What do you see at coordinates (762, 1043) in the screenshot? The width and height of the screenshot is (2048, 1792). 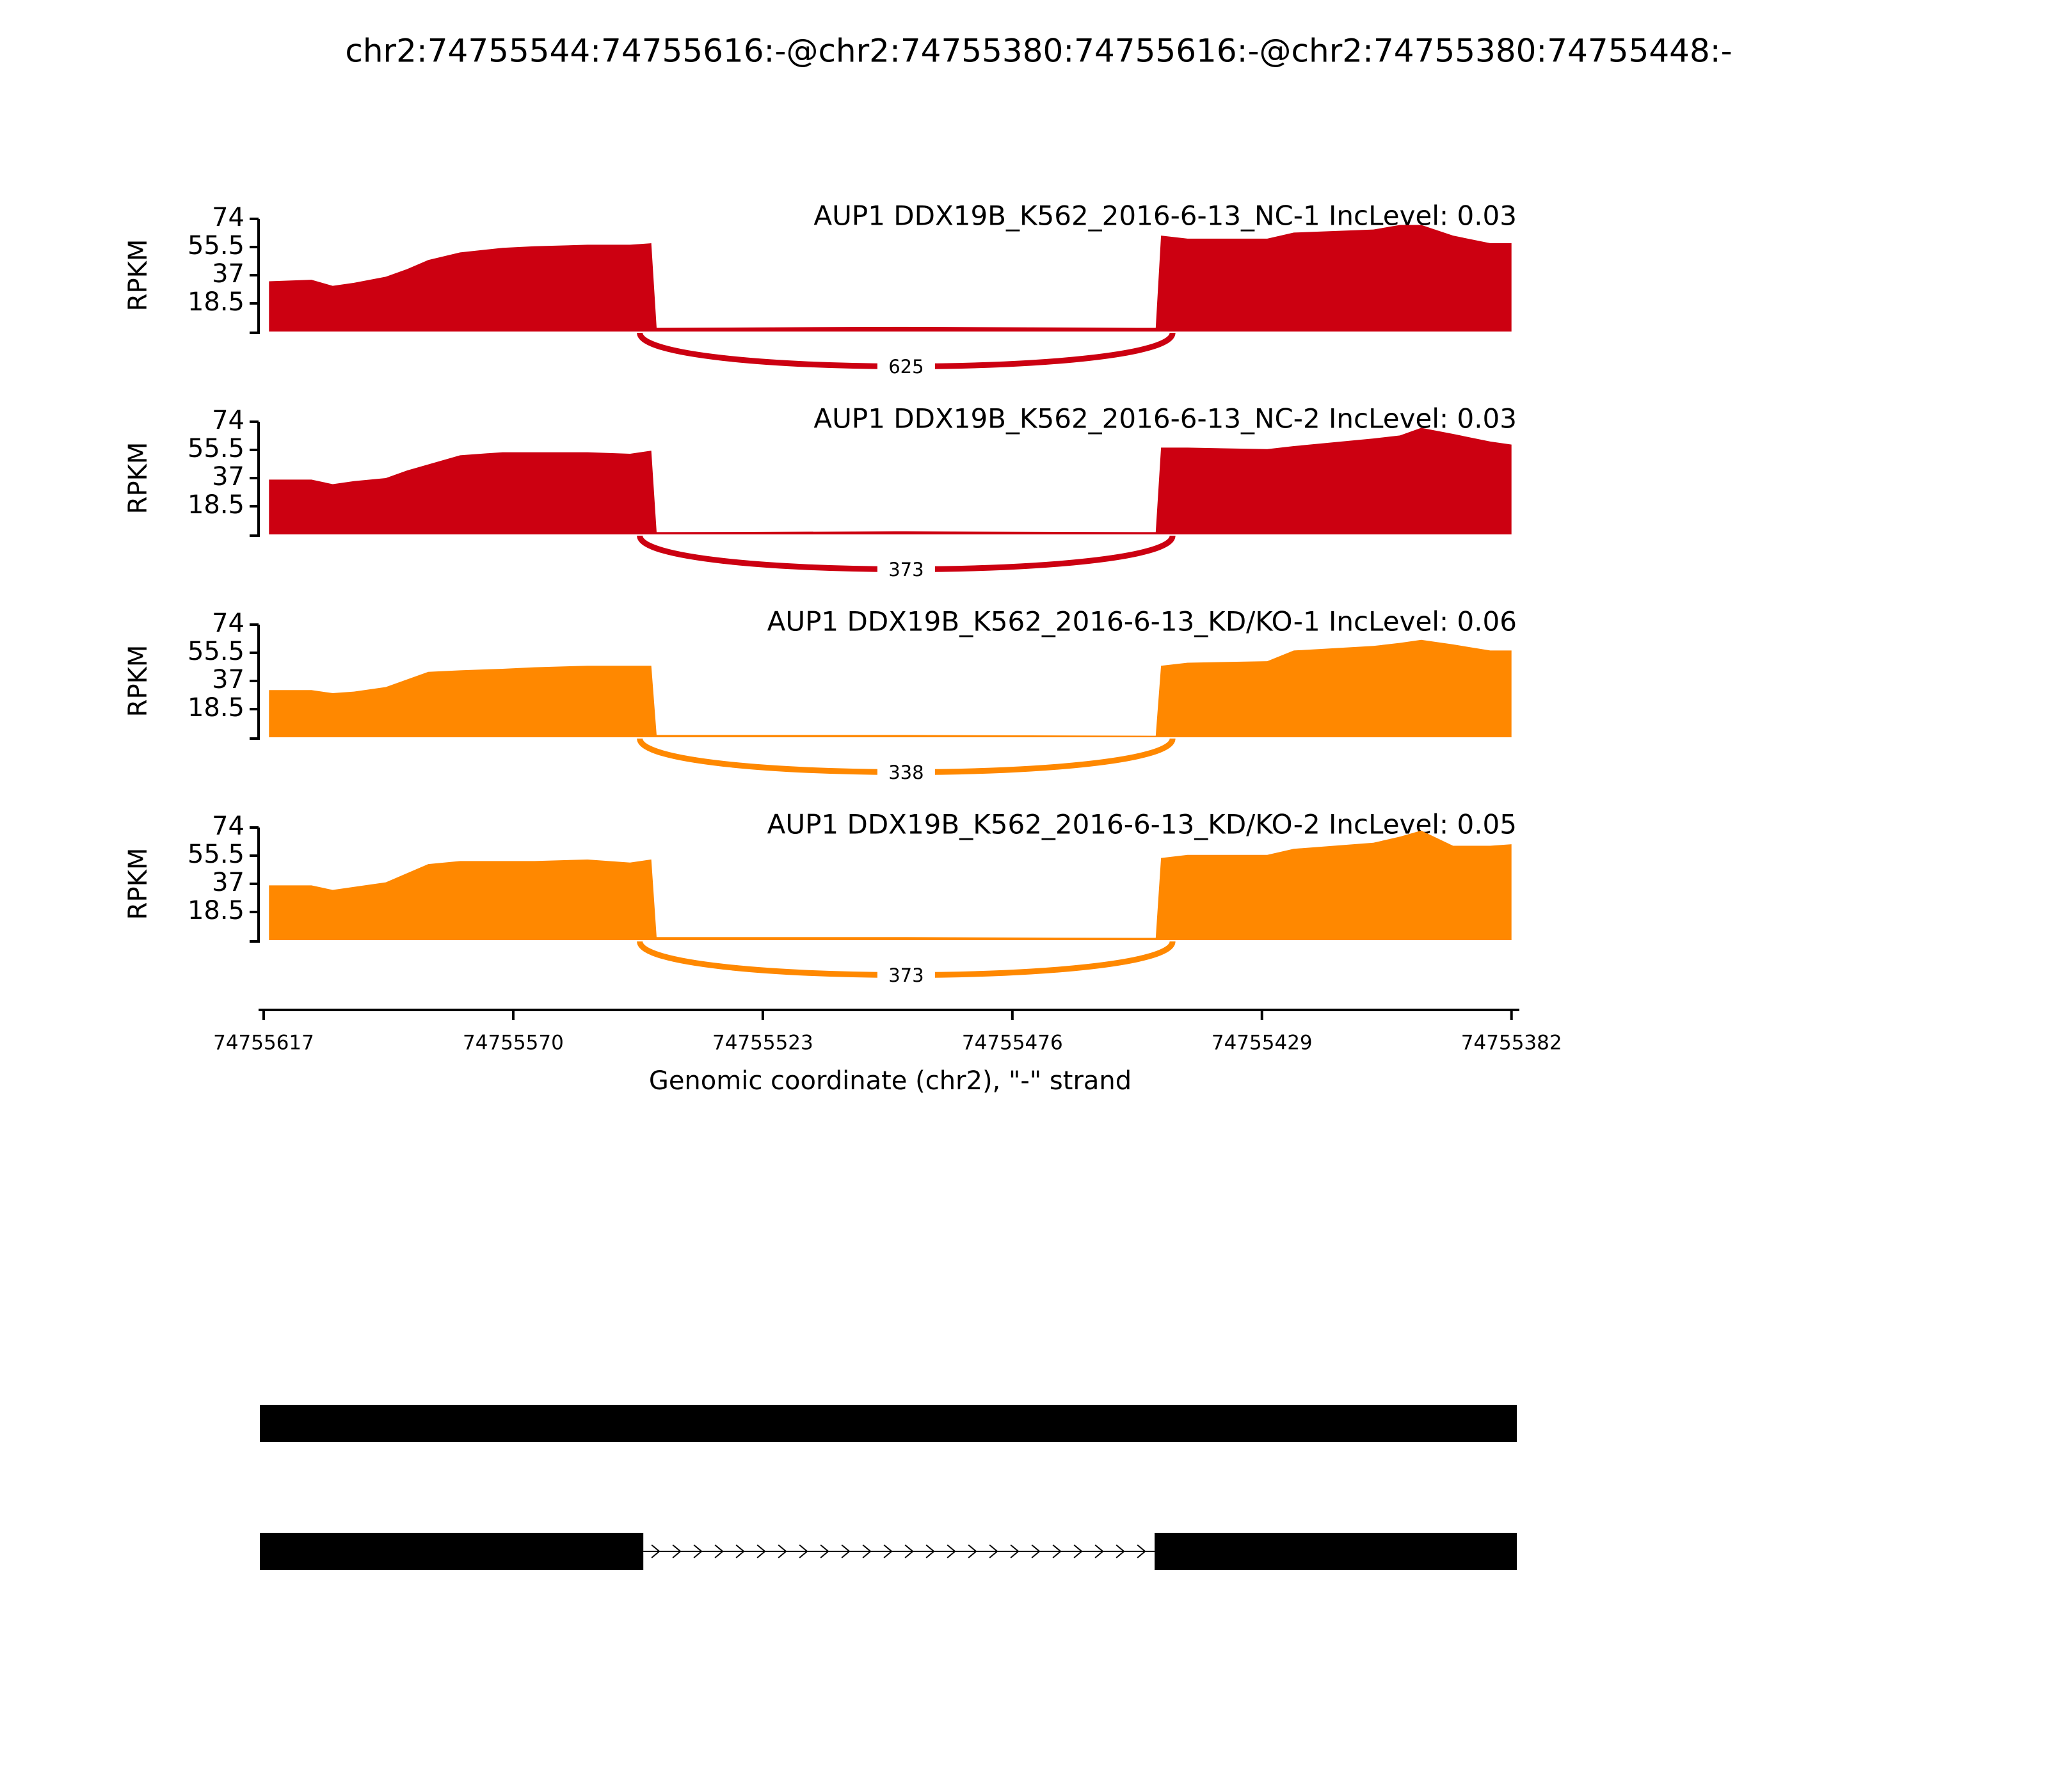 I see `x-tick-label: 74755523` at bounding box center [762, 1043].